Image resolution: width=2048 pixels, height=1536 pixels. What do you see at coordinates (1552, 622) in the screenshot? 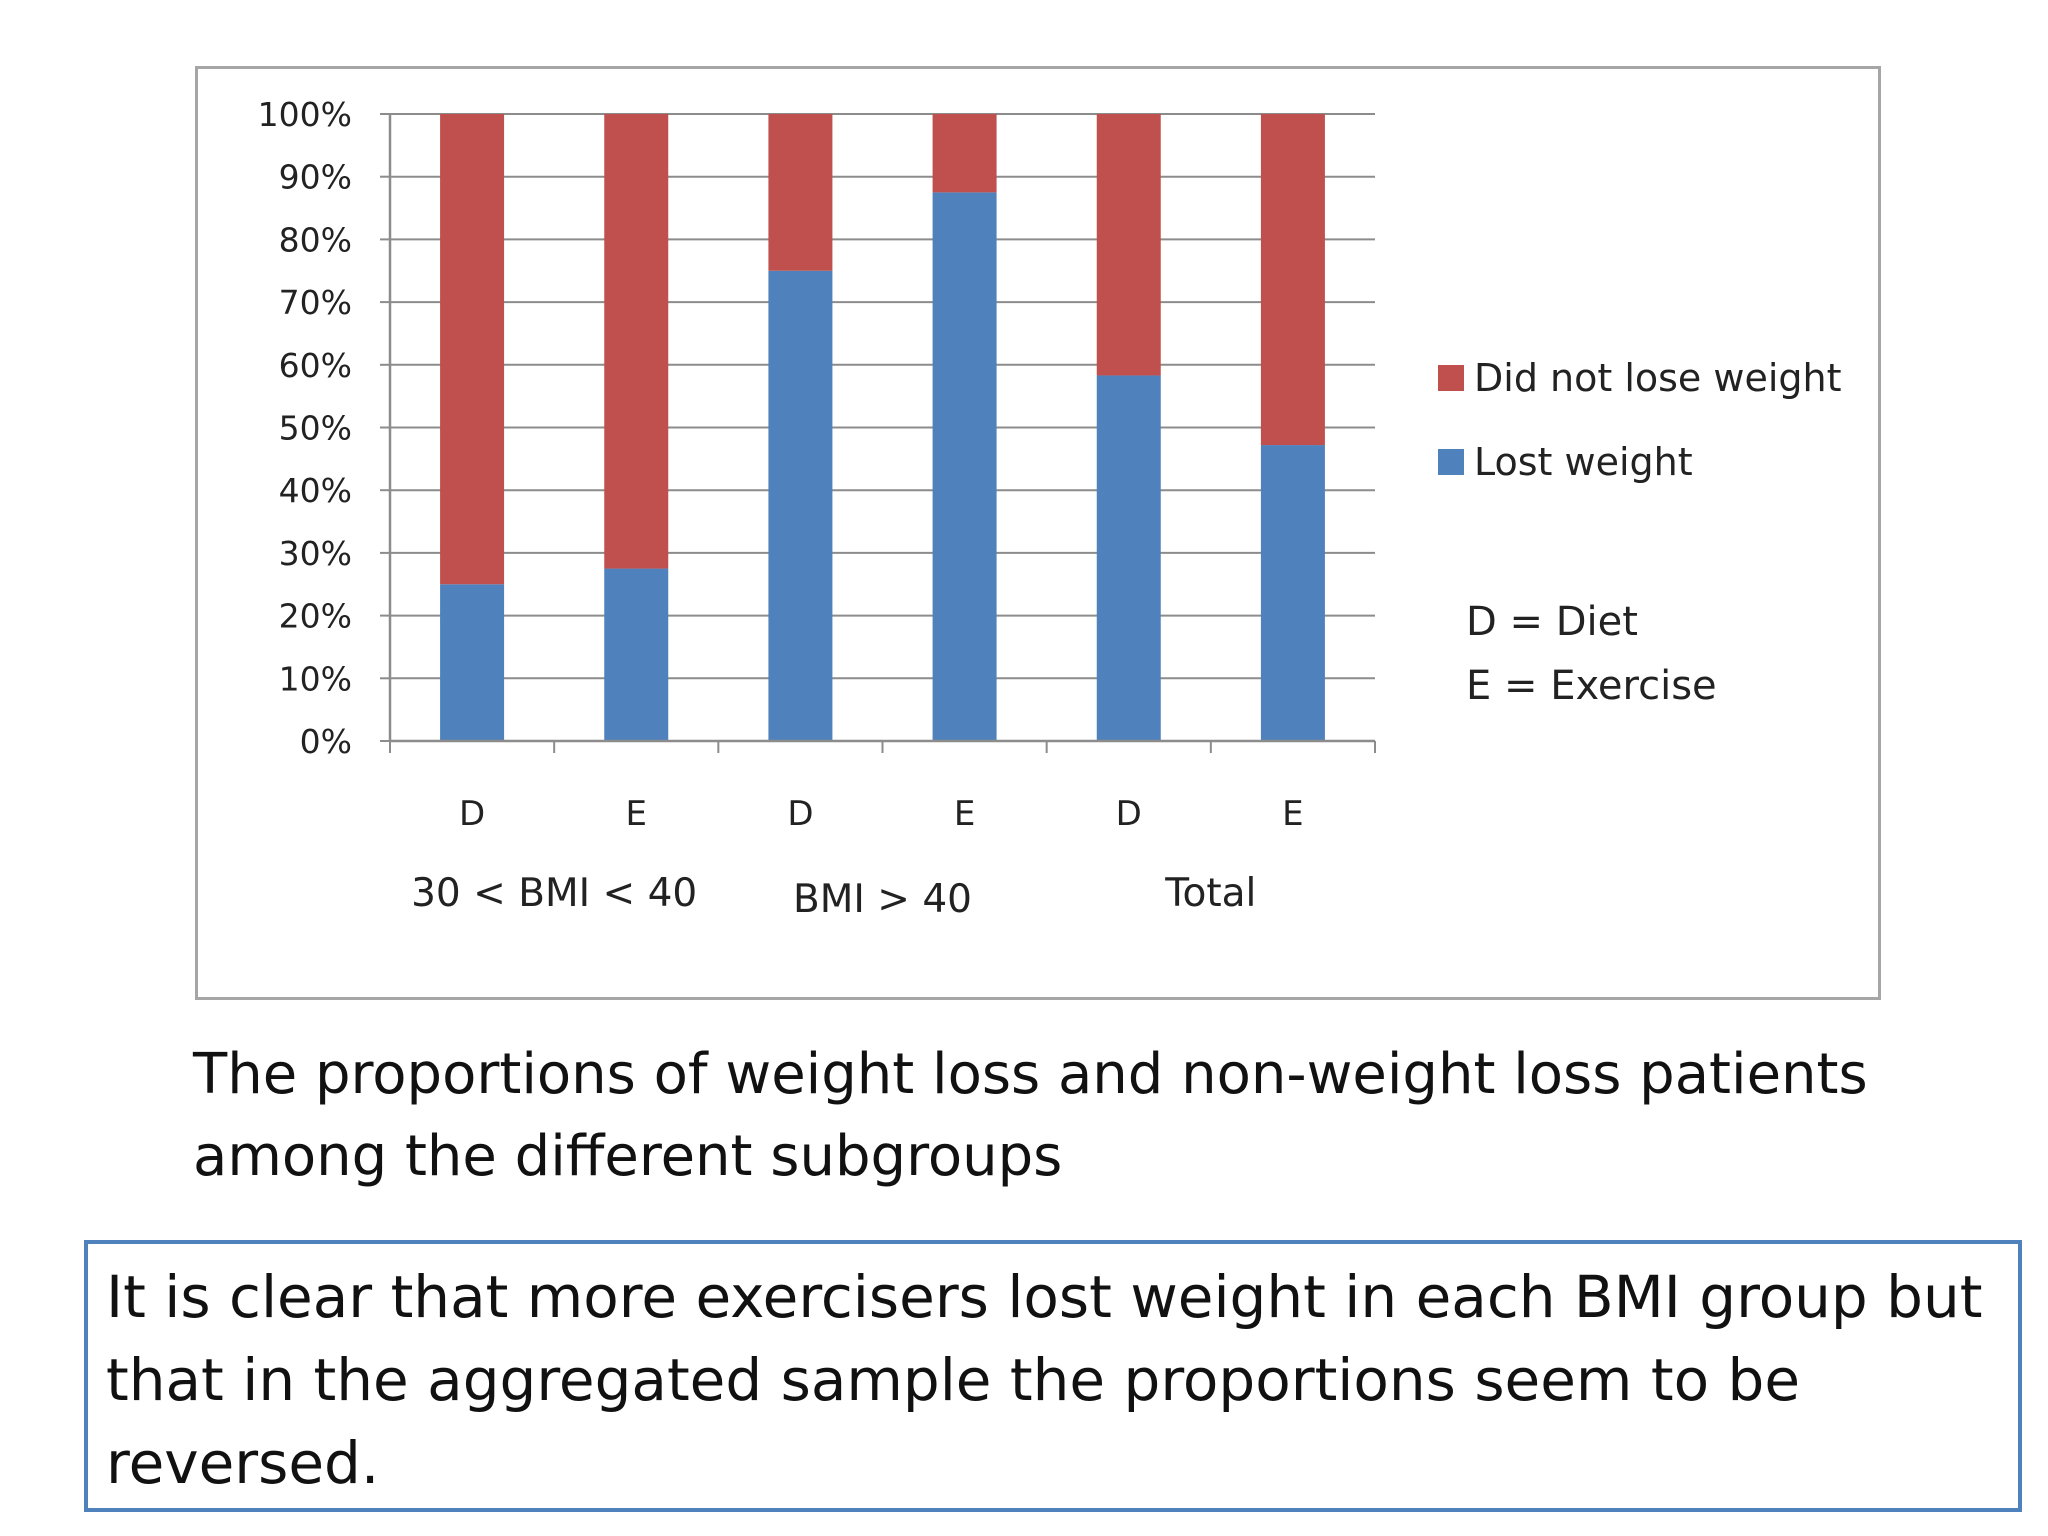
I see `key-line: D = Diet` at bounding box center [1552, 622].